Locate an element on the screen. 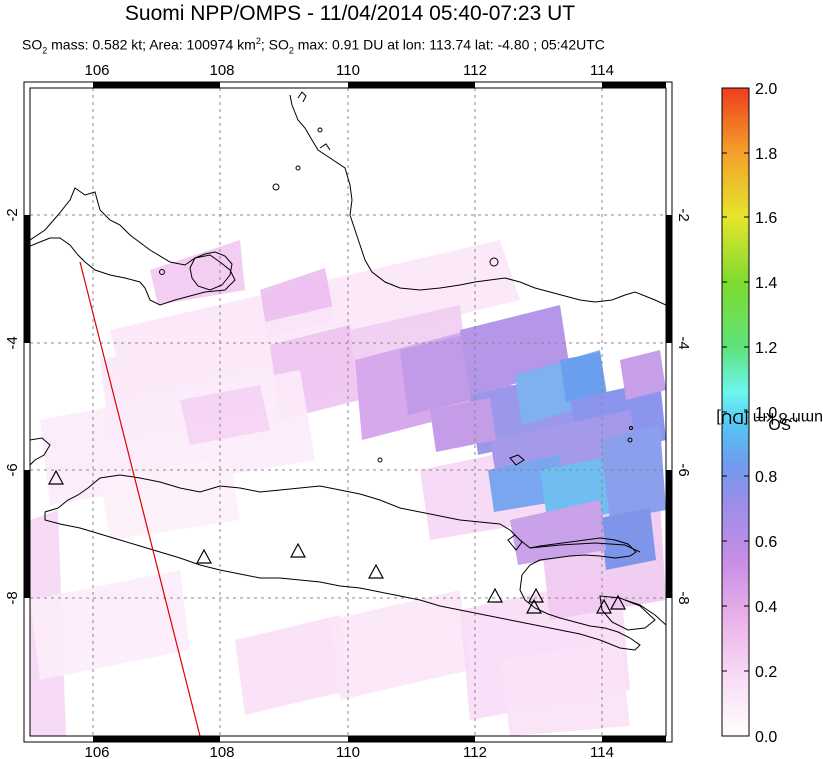 This screenshot has height=759, width=823. so2-pixels-strong is located at coordinates (510, 437).